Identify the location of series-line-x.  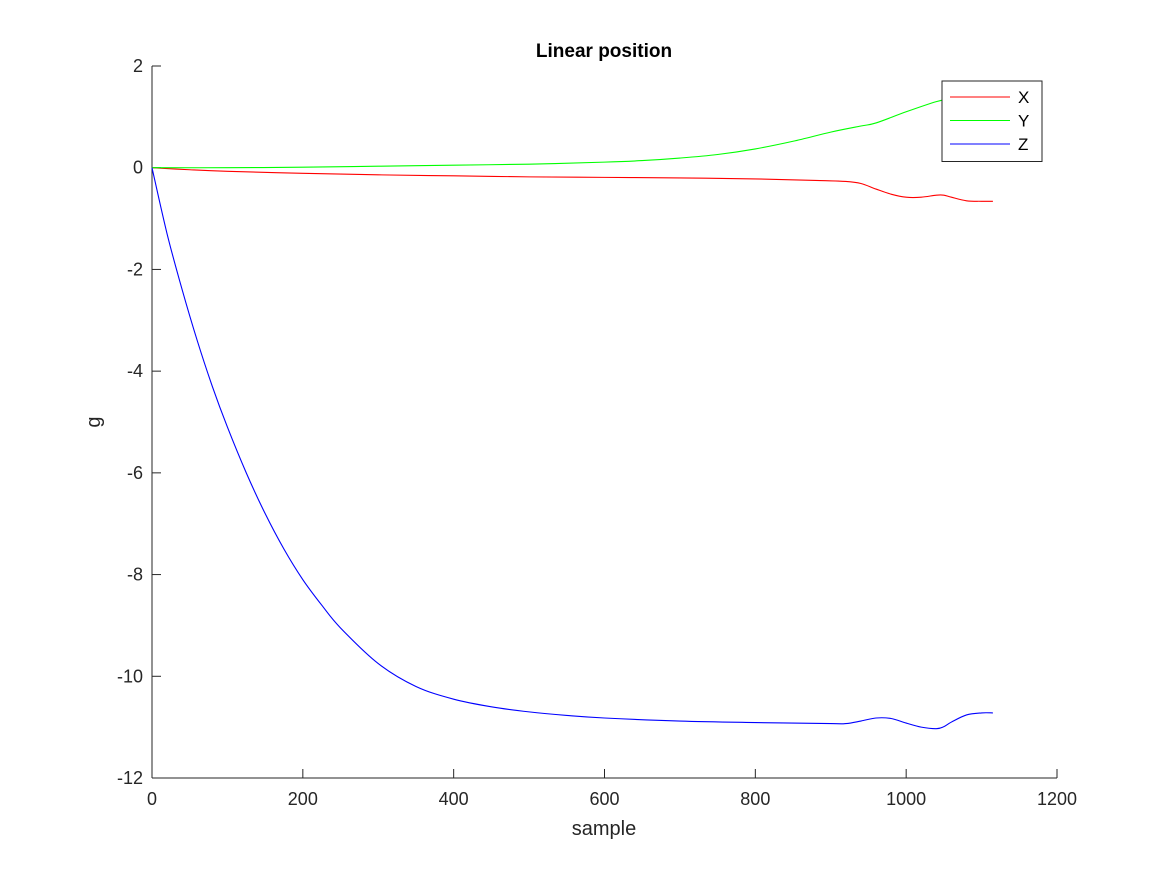
(572, 184).